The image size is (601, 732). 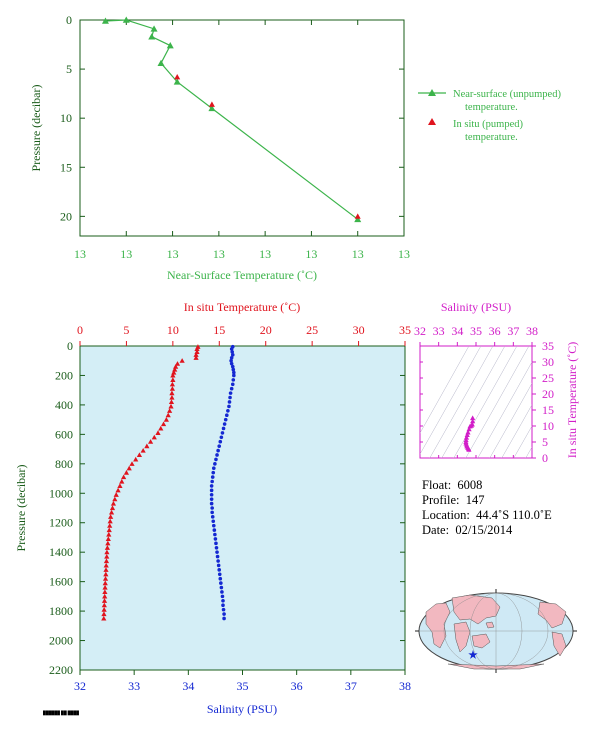 I want to click on profile-series, so click(x=168, y=482).